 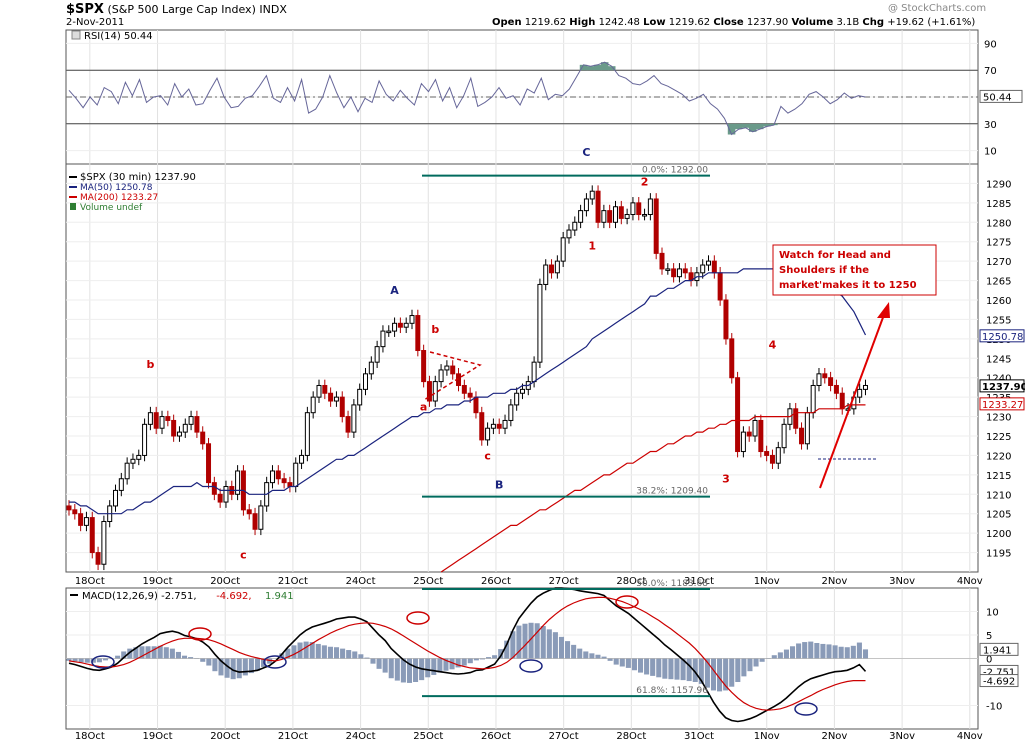 I want to click on price-y-tick-label: 1220, so click(x=998, y=456).